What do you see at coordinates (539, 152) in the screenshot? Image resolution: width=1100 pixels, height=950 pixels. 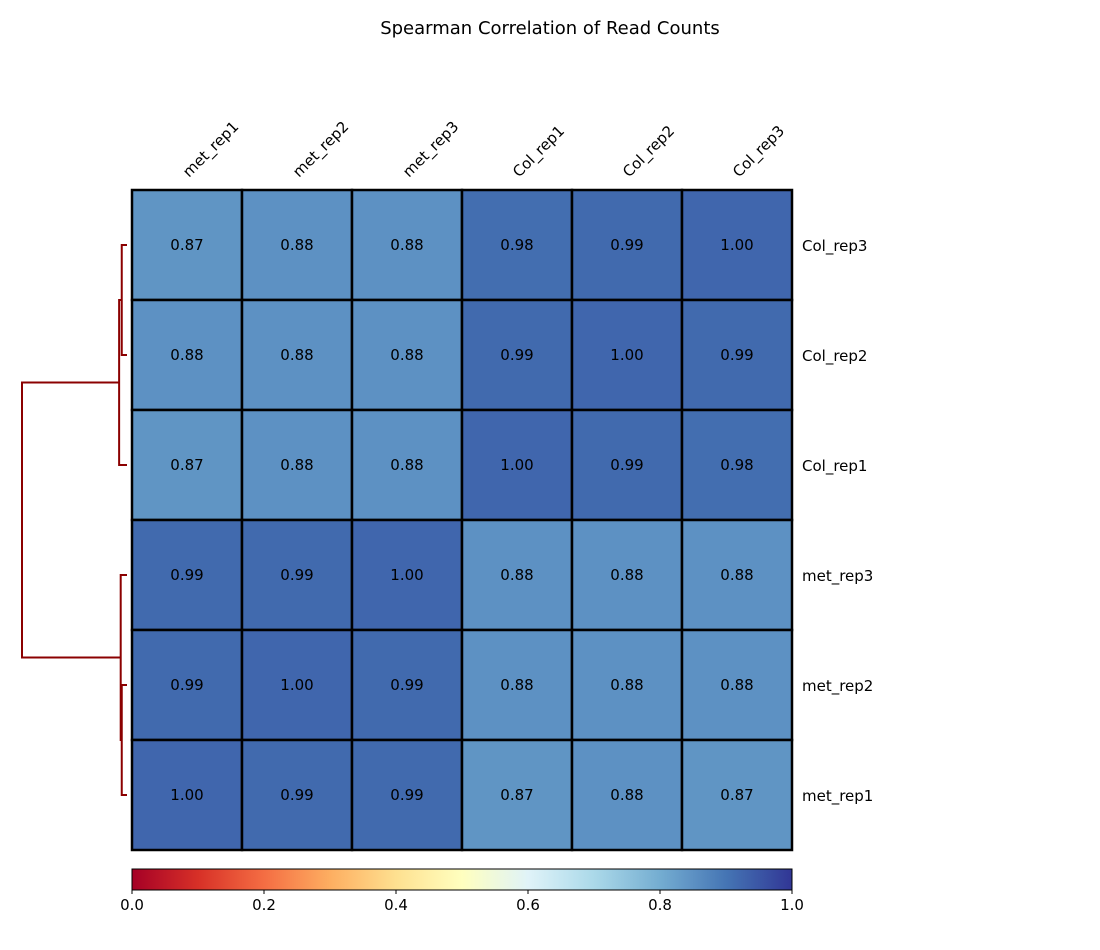 I see `column-label: Col_rep1` at bounding box center [539, 152].